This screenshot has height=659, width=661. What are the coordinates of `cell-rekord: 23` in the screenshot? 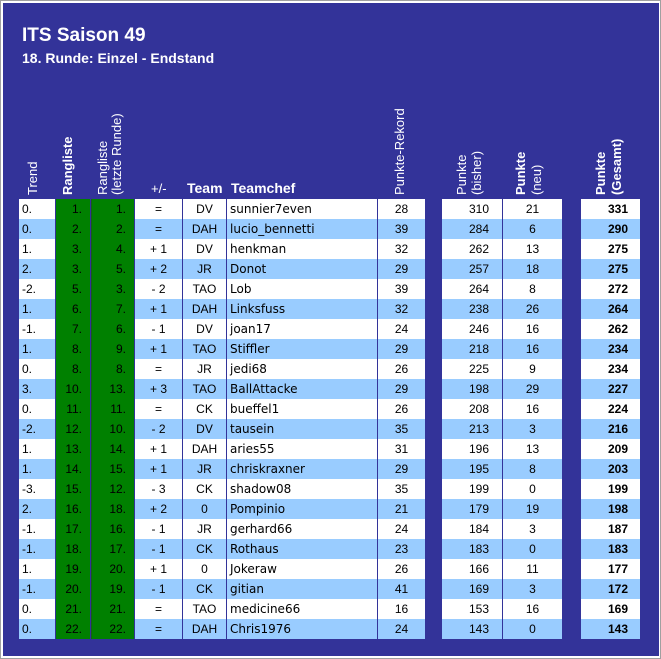 It's located at (402, 549).